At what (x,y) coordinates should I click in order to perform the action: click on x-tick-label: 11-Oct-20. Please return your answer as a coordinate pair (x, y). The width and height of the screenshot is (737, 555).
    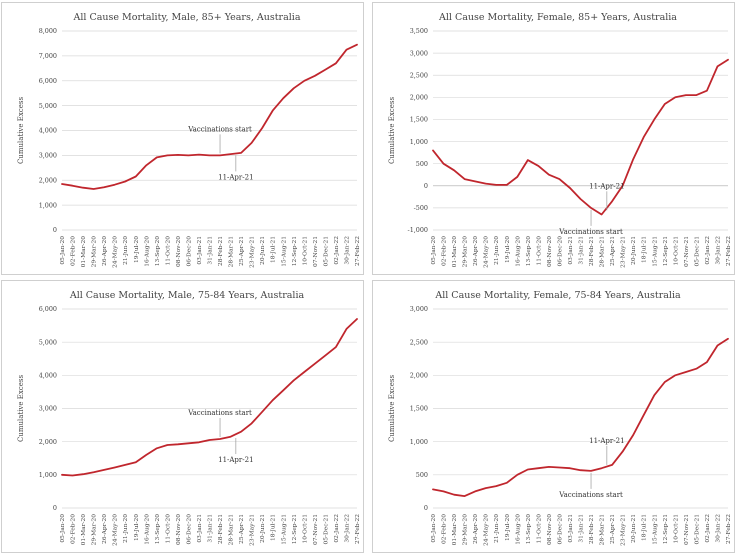
    Looking at the image, I should click on (168, 529).